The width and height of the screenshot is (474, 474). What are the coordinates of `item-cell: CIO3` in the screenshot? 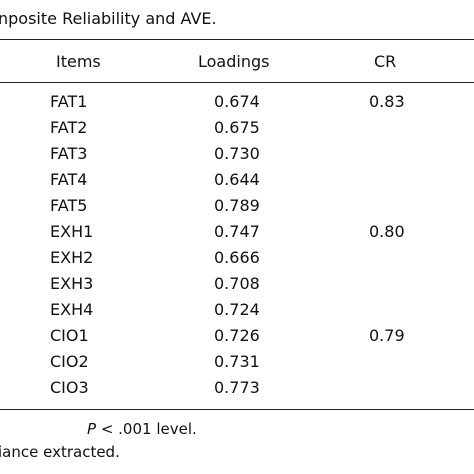 It's located at (69, 387).